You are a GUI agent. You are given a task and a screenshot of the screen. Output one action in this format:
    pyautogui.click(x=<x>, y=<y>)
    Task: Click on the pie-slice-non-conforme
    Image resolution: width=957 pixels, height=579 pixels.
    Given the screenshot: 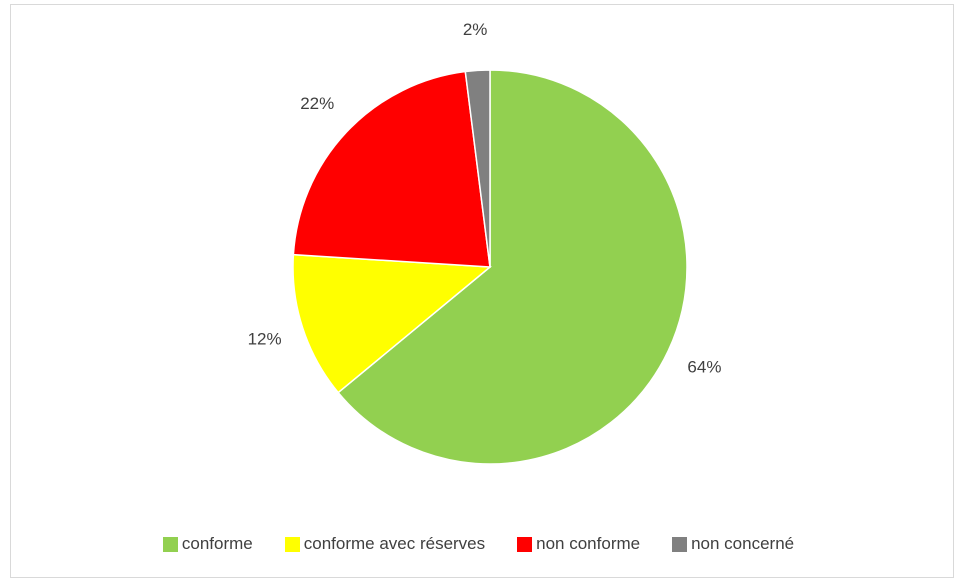 What is the action you would take?
    pyautogui.click(x=391, y=169)
    